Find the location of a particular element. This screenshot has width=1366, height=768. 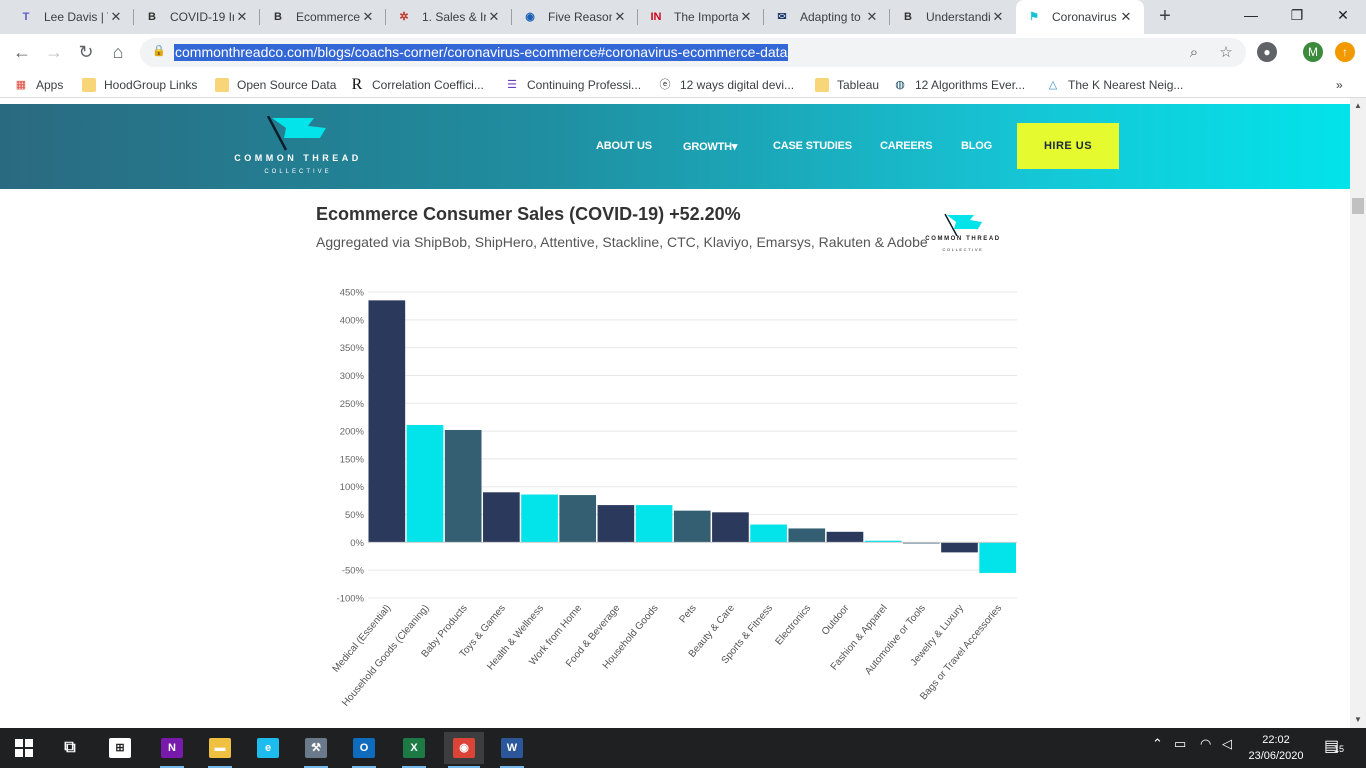

x-tick-label: Electronics is located at coordinates (793, 625).